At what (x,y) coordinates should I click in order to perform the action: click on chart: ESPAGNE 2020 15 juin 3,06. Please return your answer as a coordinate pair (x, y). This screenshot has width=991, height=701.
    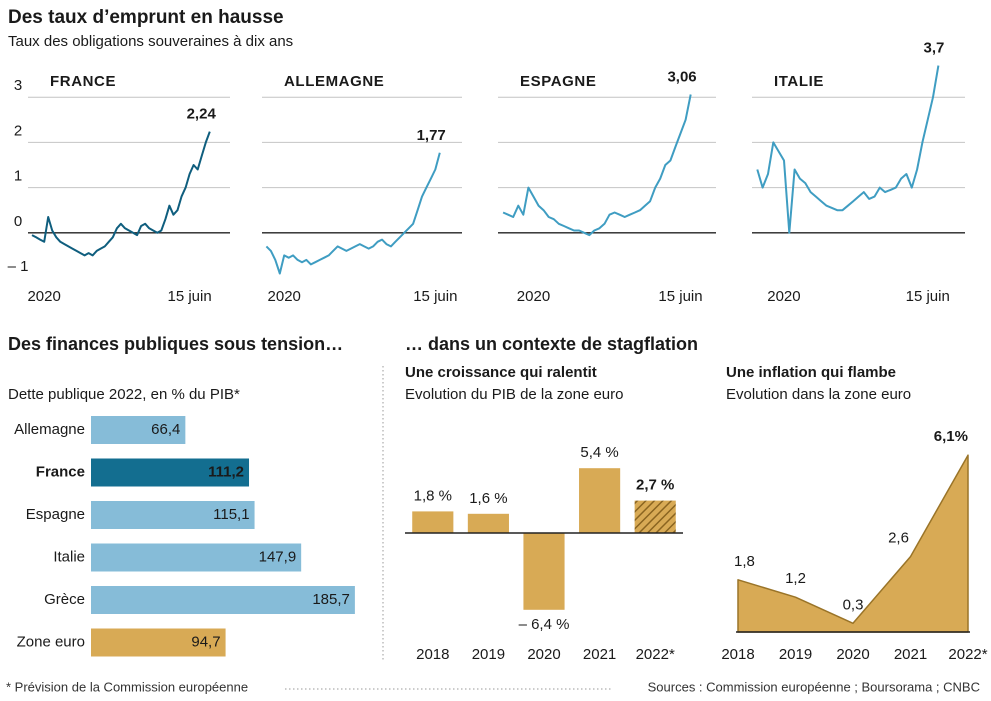
    Looking at the image, I should click on (607, 186).